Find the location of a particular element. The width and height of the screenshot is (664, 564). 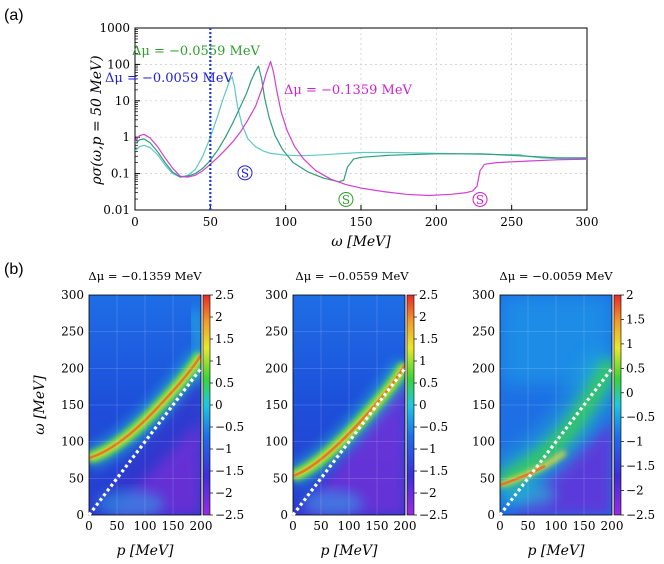

x-tick-label: 50 is located at coordinates (210, 222).